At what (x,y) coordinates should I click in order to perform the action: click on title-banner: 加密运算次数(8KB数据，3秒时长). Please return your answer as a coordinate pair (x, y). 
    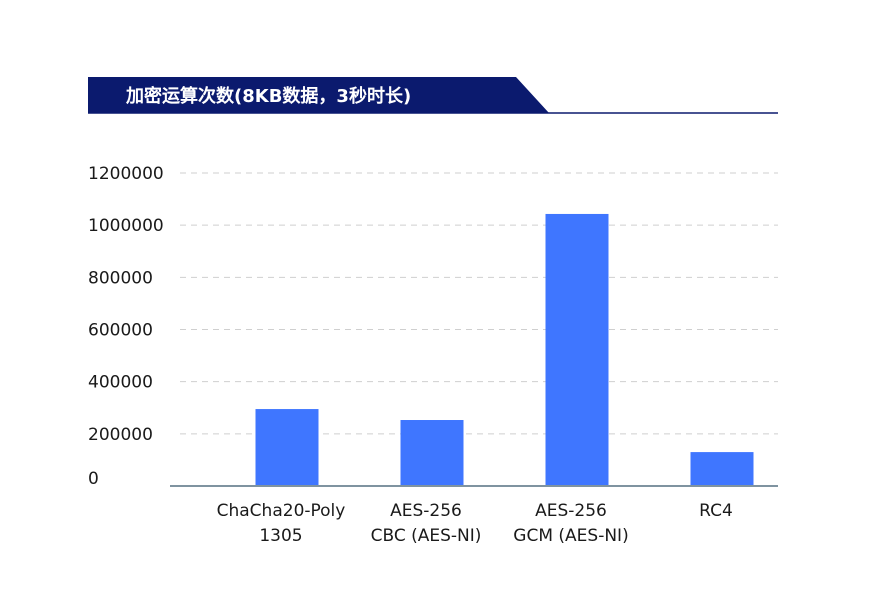
    Looking at the image, I should click on (433, 95).